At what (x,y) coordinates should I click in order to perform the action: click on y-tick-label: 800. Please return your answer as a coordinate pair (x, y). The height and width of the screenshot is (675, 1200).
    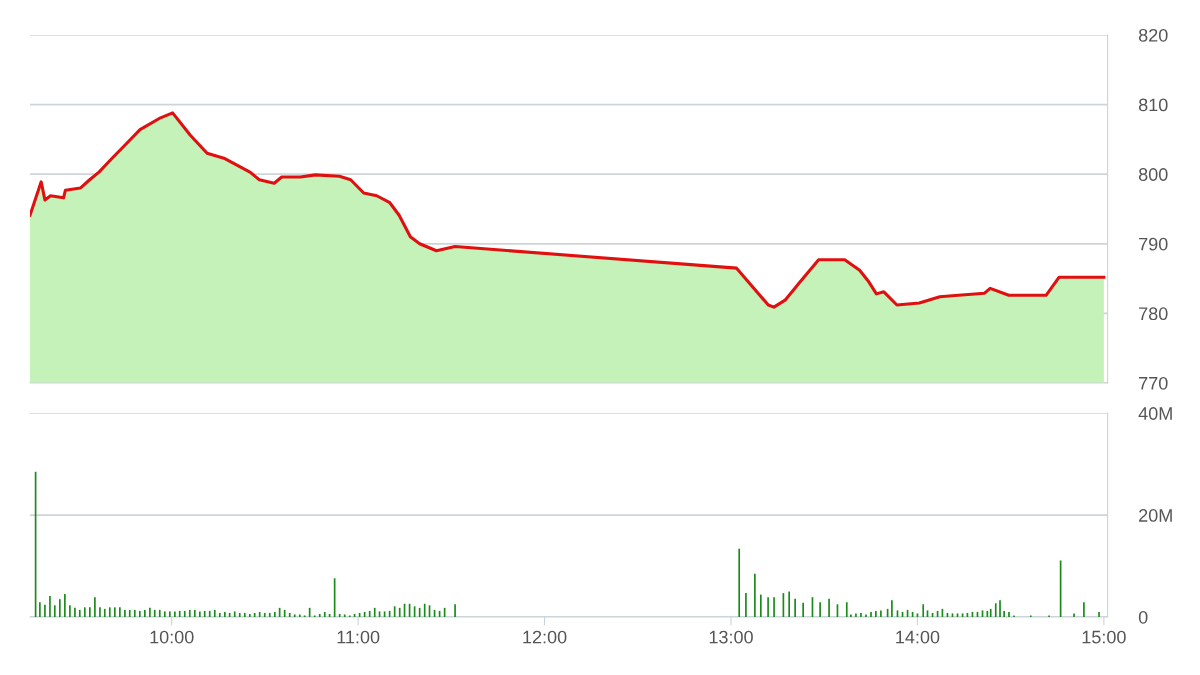
    Looking at the image, I should click on (1153, 174).